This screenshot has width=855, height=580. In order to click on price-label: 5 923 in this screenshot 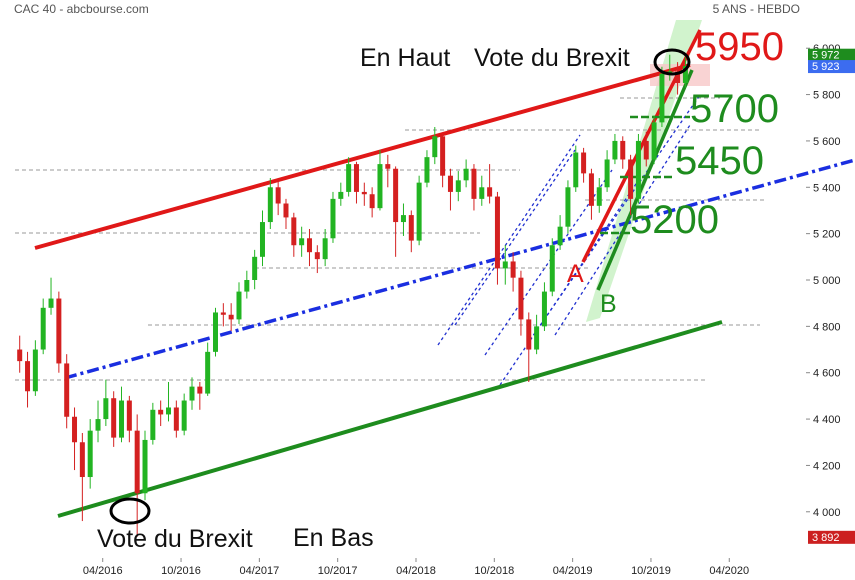, I will do `click(826, 67)`.